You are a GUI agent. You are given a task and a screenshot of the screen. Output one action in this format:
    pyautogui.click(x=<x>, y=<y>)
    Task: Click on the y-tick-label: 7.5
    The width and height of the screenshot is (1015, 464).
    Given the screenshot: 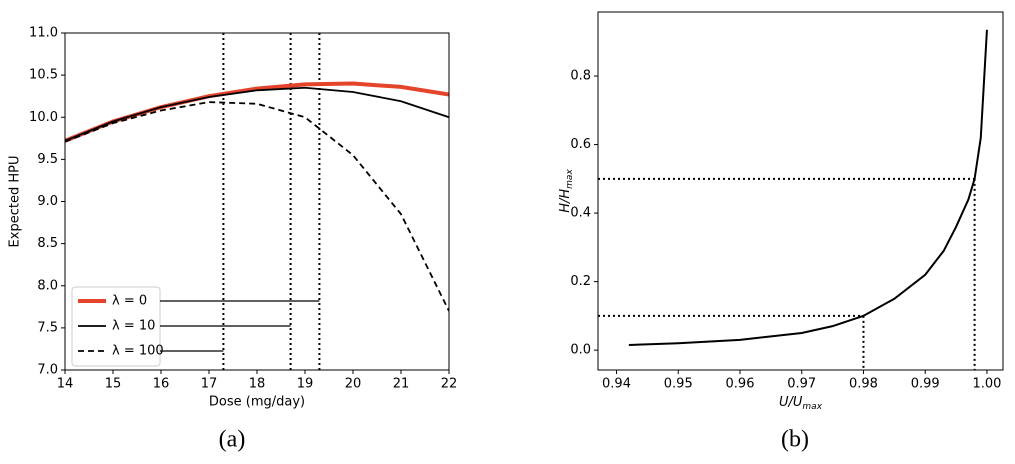 What is the action you would take?
    pyautogui.click(x=47, y=327)
    